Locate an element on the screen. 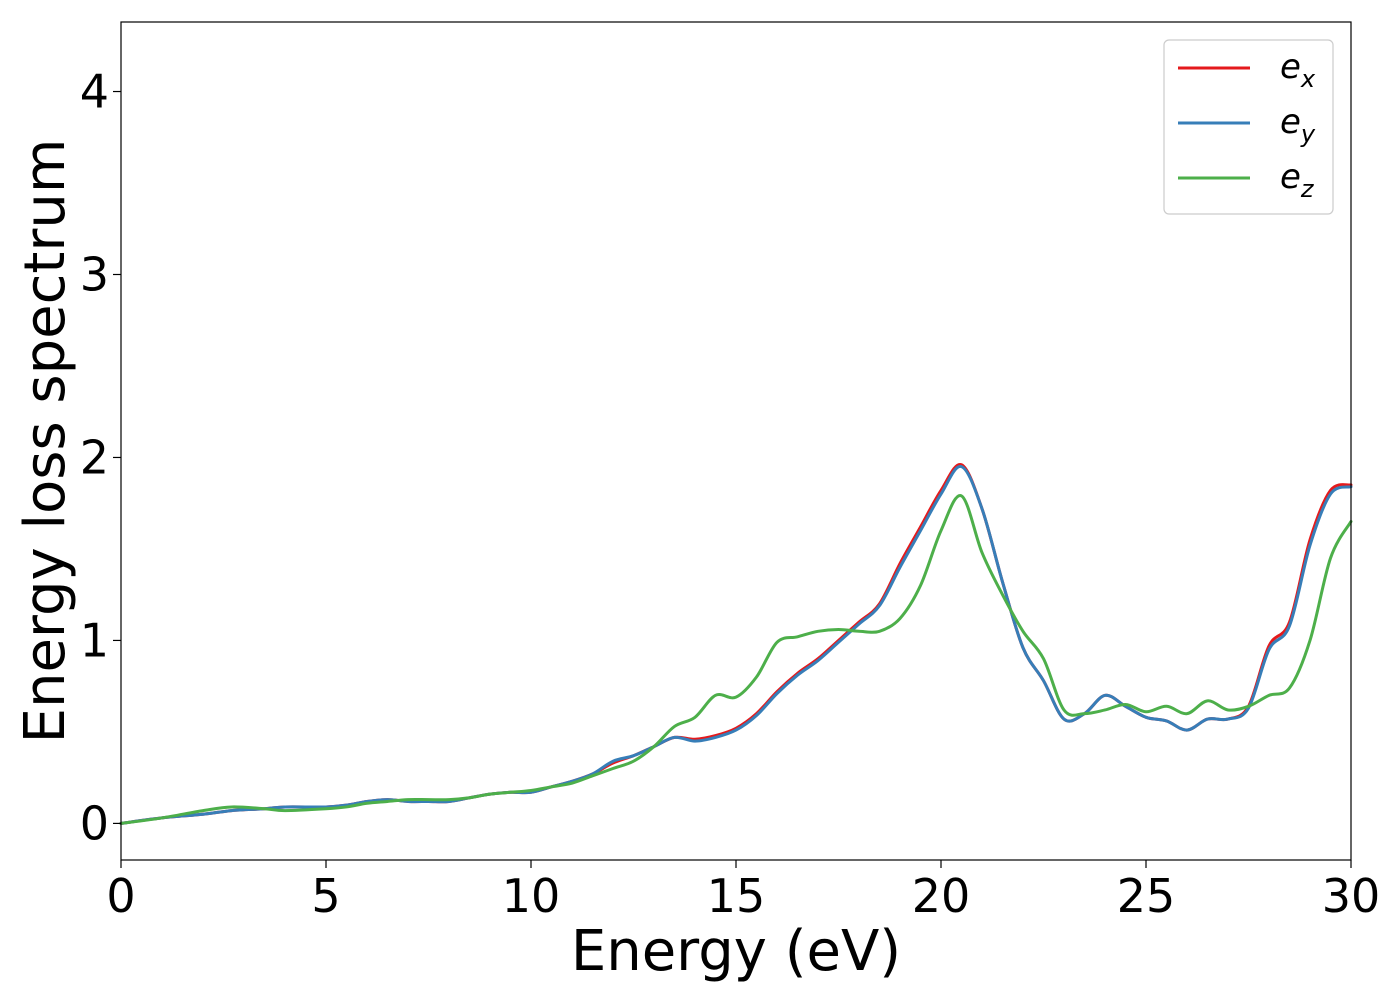  legend-box is located at coordinates (1248, 127).